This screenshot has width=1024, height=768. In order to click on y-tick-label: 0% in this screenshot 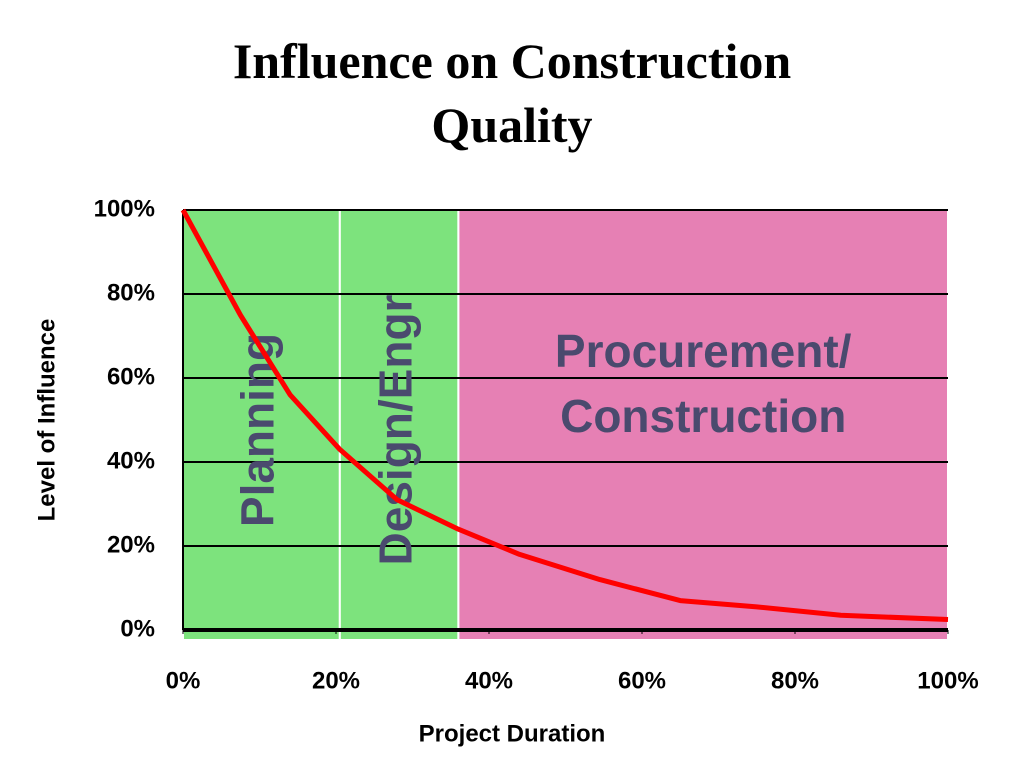, I will do `click(137, 628)`.